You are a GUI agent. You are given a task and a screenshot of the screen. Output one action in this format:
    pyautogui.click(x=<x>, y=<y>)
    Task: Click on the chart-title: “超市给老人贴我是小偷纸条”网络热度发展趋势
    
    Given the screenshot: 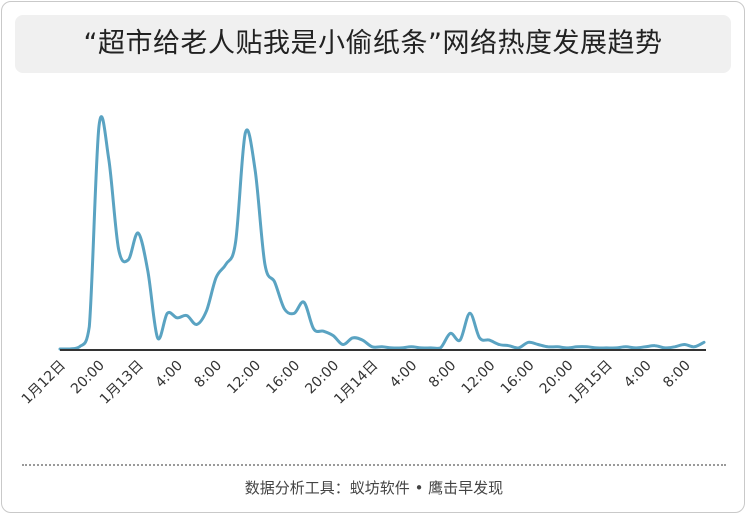 What is the action you would take?
    pyautogui.click(x=373, y=43)
    